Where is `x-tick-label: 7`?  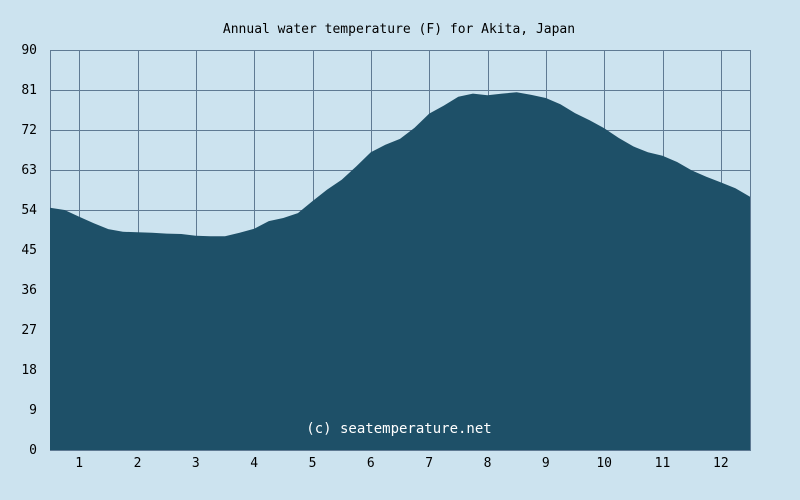 x-tick-label: 7 is located at coordinates (429, 463).